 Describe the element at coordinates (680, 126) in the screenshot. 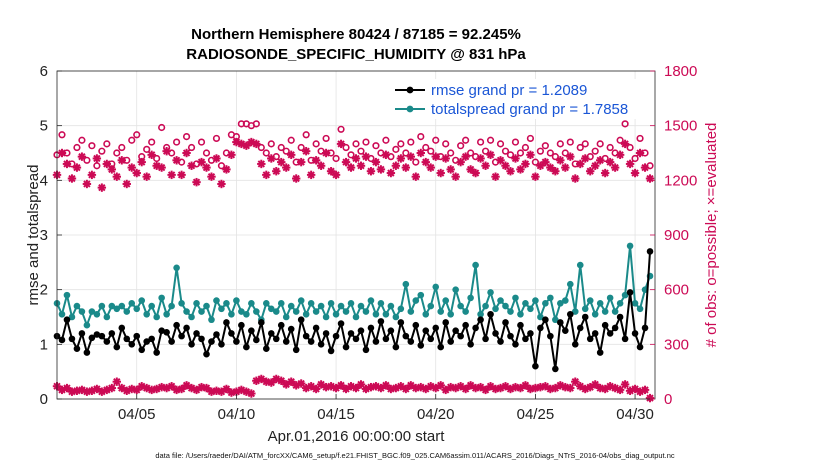

I see `y-right-tick-label-5: 1500` at that location.